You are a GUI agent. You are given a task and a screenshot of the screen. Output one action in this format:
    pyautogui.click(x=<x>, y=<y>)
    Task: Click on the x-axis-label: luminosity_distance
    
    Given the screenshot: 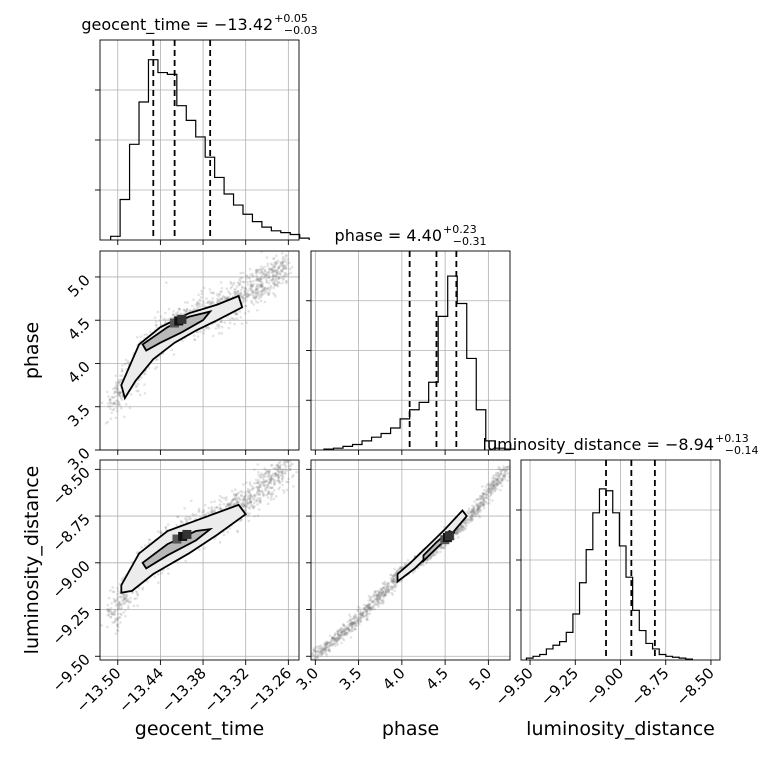 What is the action you would take?
    pyautogui.click(x=620, y=729)
    